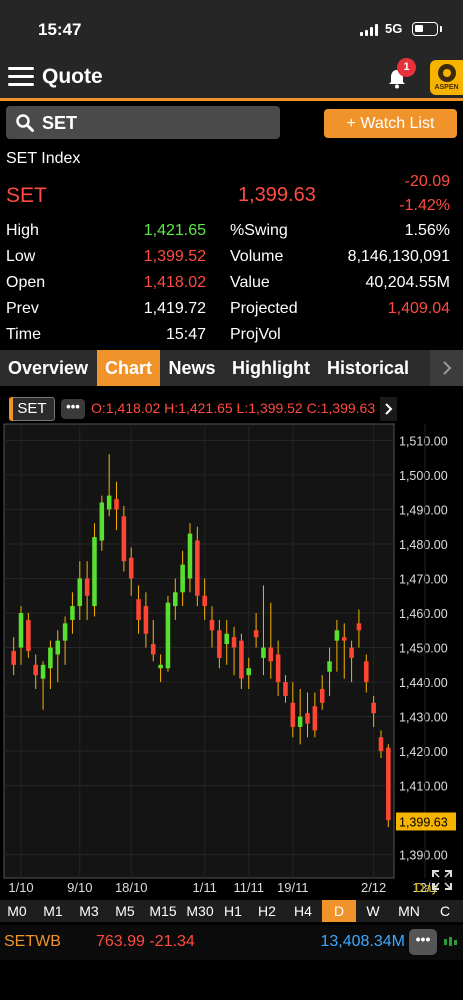 The image size is (463, 1000). Describe the element at coordinates (163, 911) in the screenshot. I see `period-m15: M15` at that location.